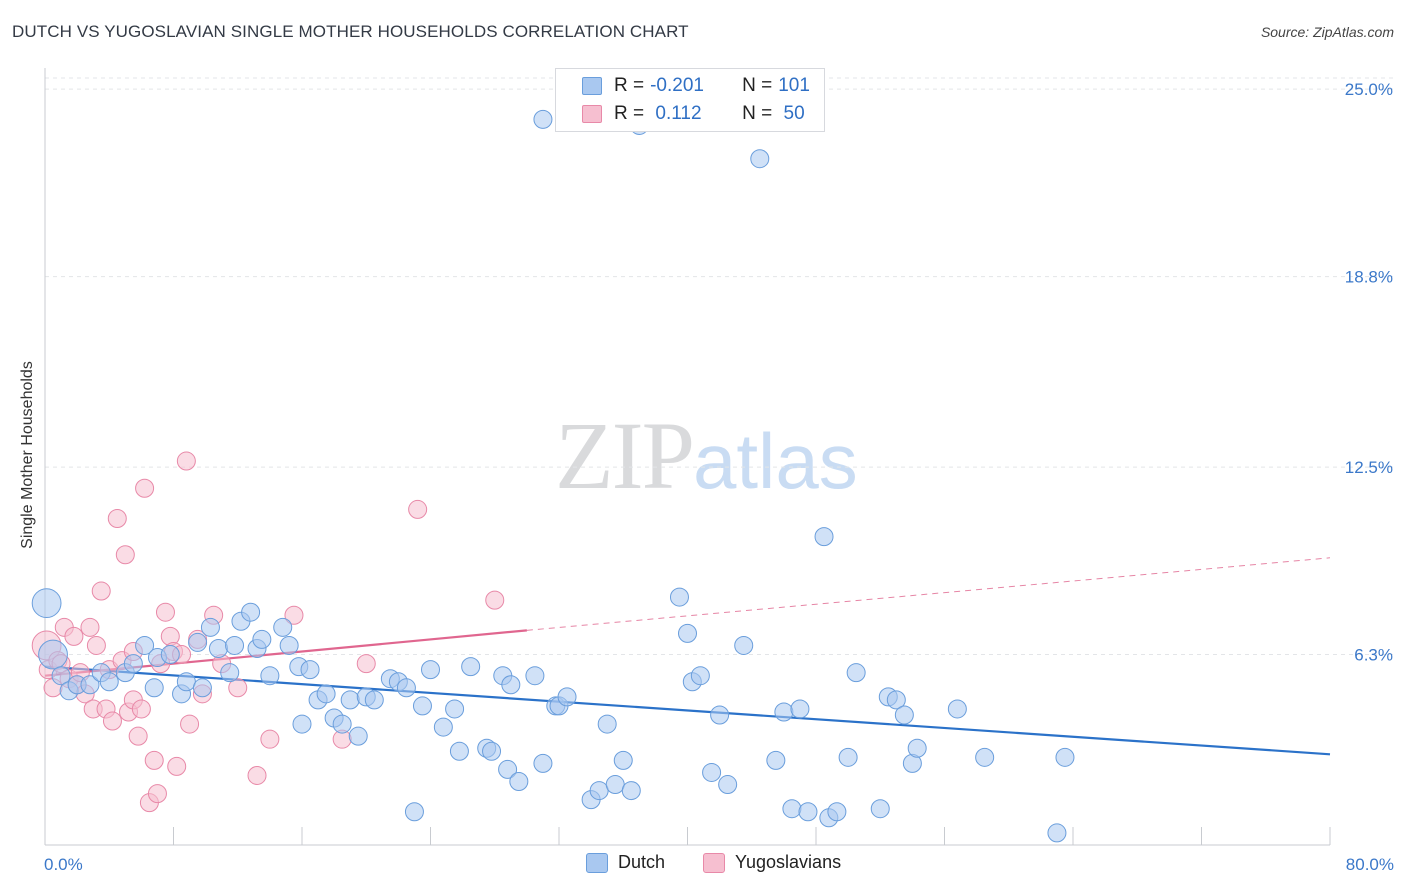 The width and height of the screenshot is (1406, 892). What do you see at coordinates (1327, 32) in the screenshot?
I see `source-label: Source: ZipAtlas.com` at bounding box center [1327, 32].